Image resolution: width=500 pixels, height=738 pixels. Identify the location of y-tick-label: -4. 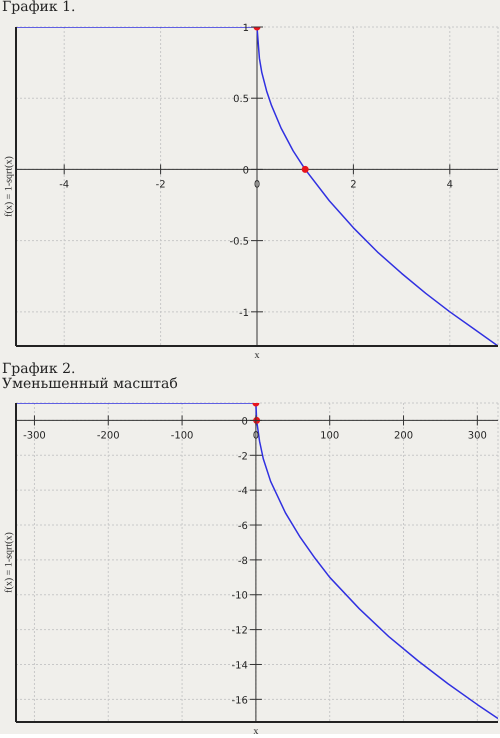
(243, 492).